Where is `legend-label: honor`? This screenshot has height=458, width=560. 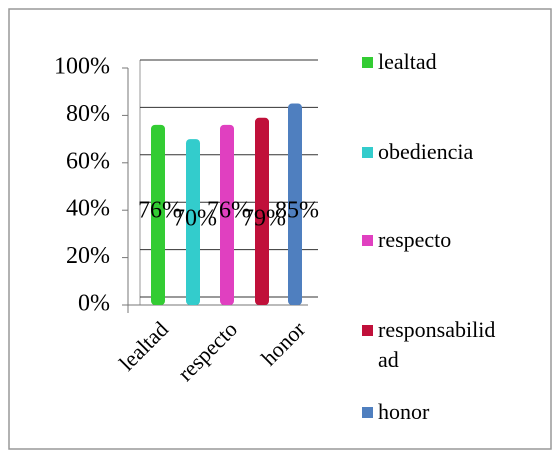 legend-label: honor is located at coordinates (404, 411).